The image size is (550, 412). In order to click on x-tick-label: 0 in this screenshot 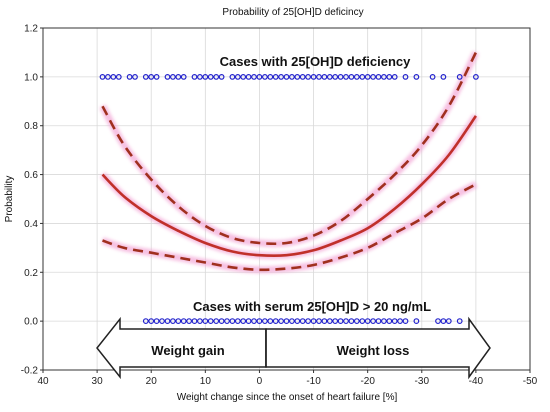, I will do `click(260, 381)`.